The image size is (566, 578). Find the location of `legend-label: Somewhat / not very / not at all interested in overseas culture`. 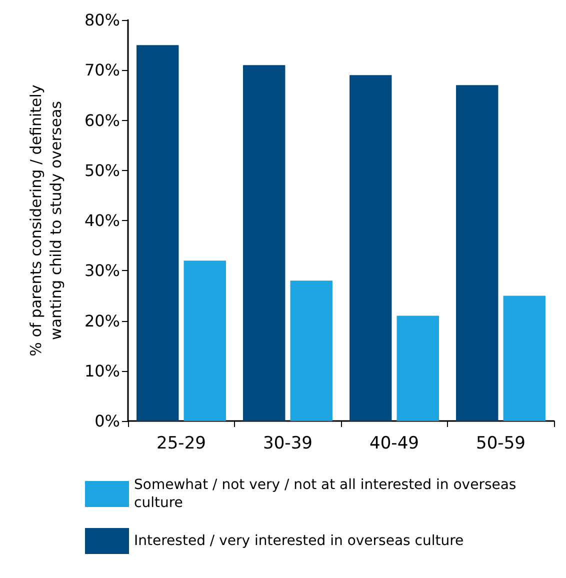

legend-label: Somewhat / not very / not at all interested in overseas culture is located at coordinates (327, 494).